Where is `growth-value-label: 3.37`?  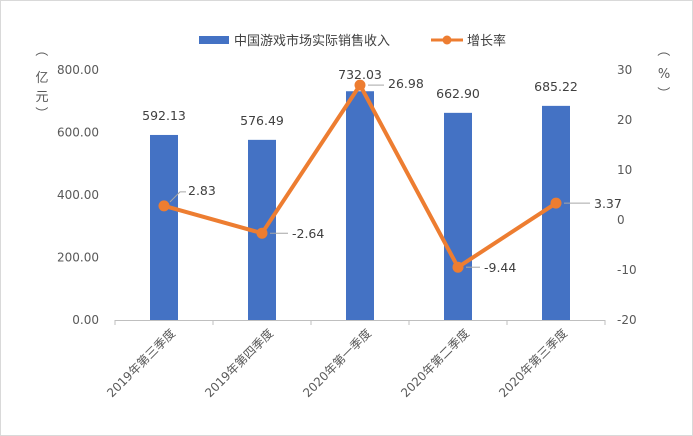 growth-value-label: 3.37 is located at coordinates (608, 203).